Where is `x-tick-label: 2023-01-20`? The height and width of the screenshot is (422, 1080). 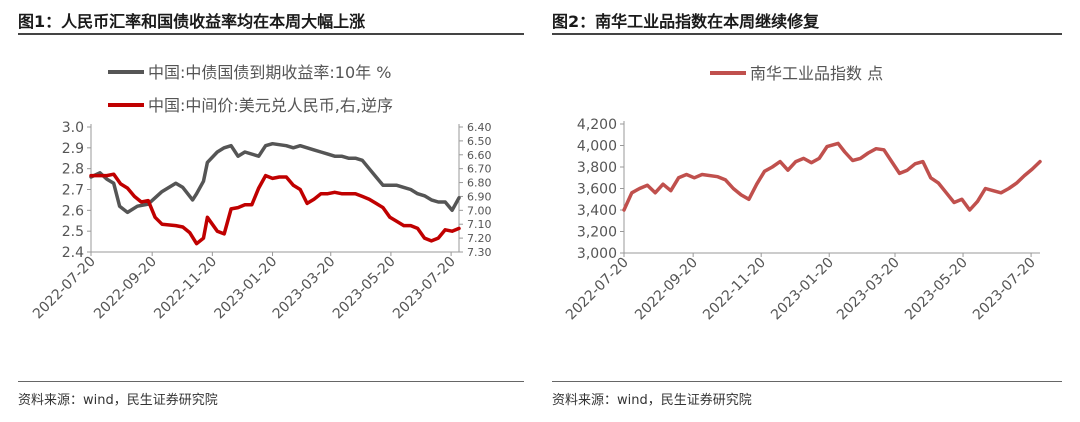 x-tick-label: 2023-01-20 is located at coordinates (802, 289).